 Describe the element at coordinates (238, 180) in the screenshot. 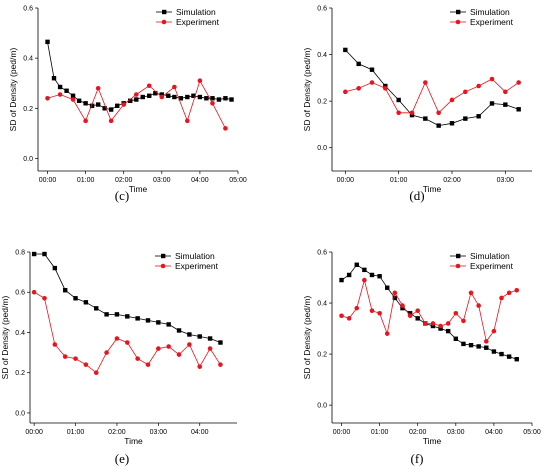

I see `x-tick-label: 05:00` at that location.